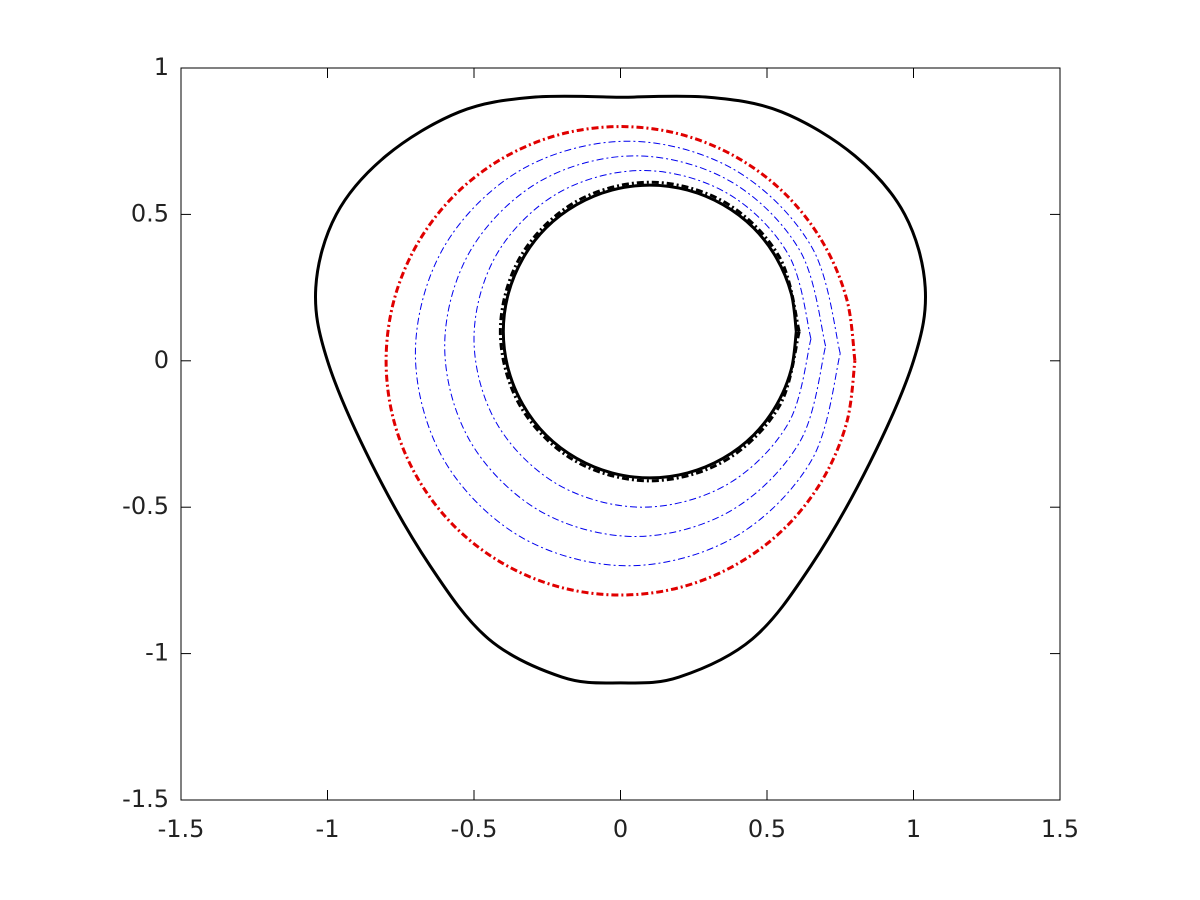 The image size is (1200, 900). Describe the element at coordinates (767, 829) in the screenshot. I see `x-tick-label: 0.5` at that location.